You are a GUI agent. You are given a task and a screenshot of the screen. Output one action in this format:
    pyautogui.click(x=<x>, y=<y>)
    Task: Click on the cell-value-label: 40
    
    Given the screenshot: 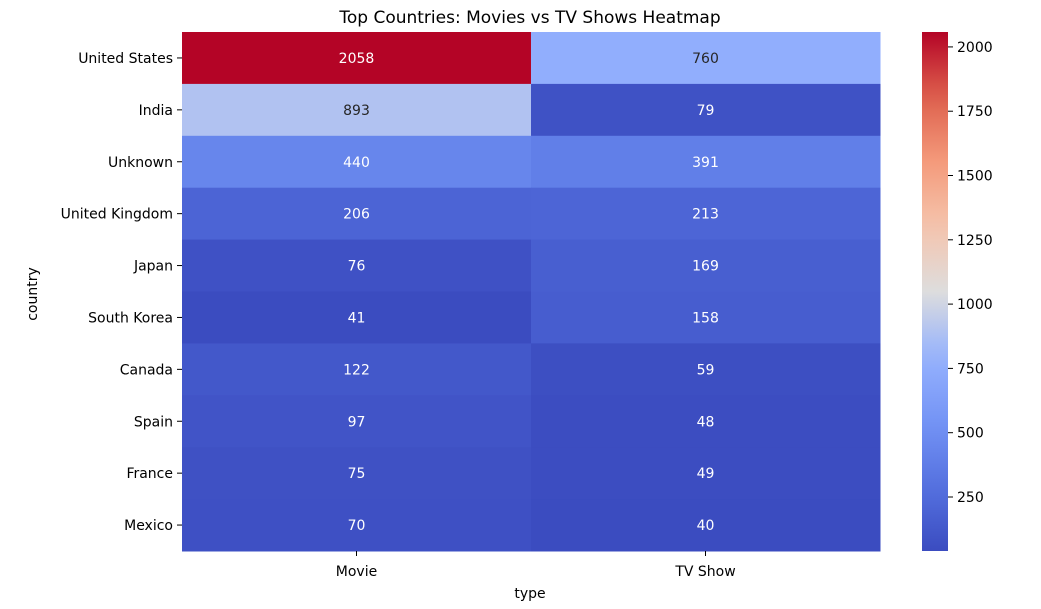 What is the action you would take?
    pyautogui.click(x=706, y=526)
    